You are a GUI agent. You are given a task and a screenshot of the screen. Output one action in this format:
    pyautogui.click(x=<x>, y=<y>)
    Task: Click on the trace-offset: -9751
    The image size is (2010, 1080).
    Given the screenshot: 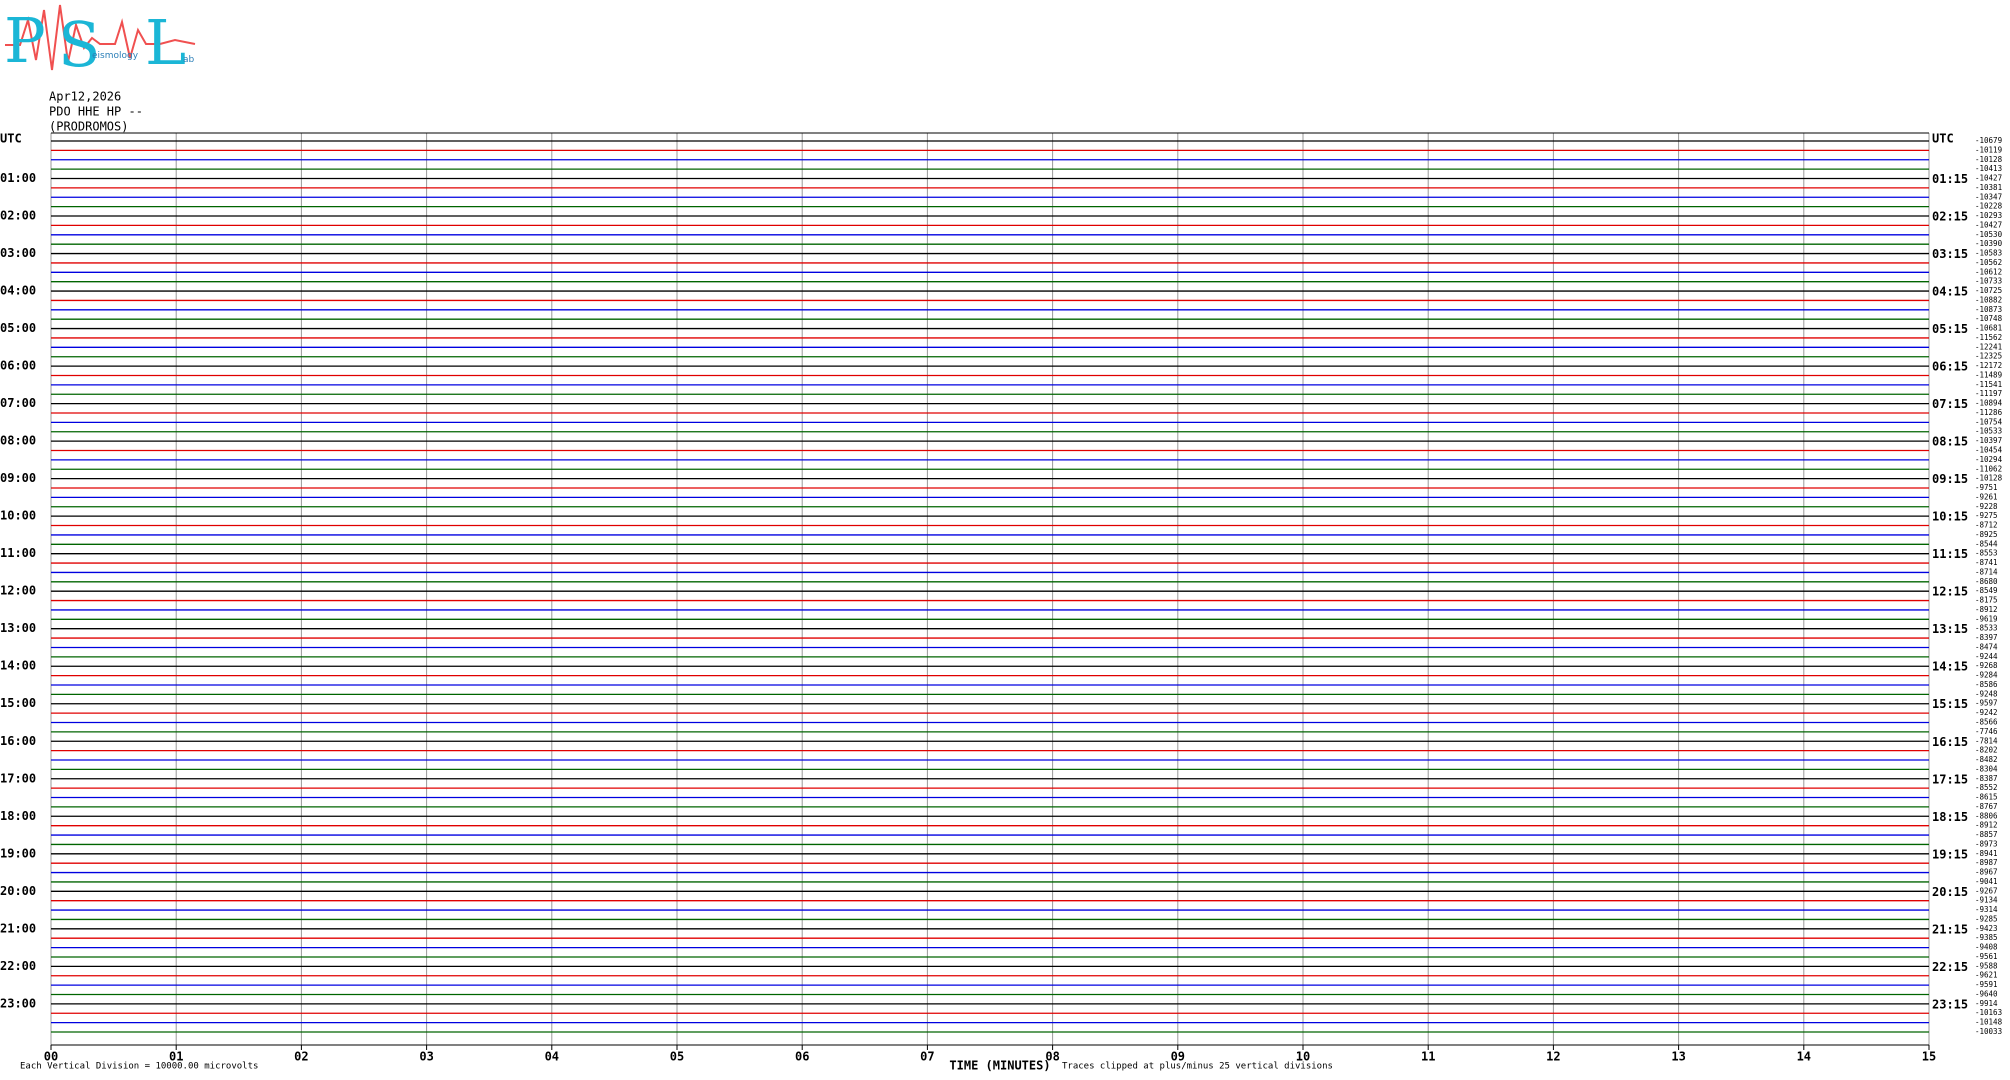 What is the action you would take?
    pyautogui.click(x=1986, y=487)
    